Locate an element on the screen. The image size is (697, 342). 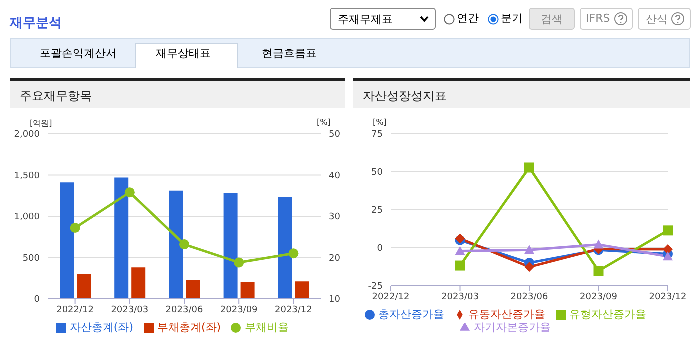
legend-label: 총자산증가율 is located at coordinates (411, 314).